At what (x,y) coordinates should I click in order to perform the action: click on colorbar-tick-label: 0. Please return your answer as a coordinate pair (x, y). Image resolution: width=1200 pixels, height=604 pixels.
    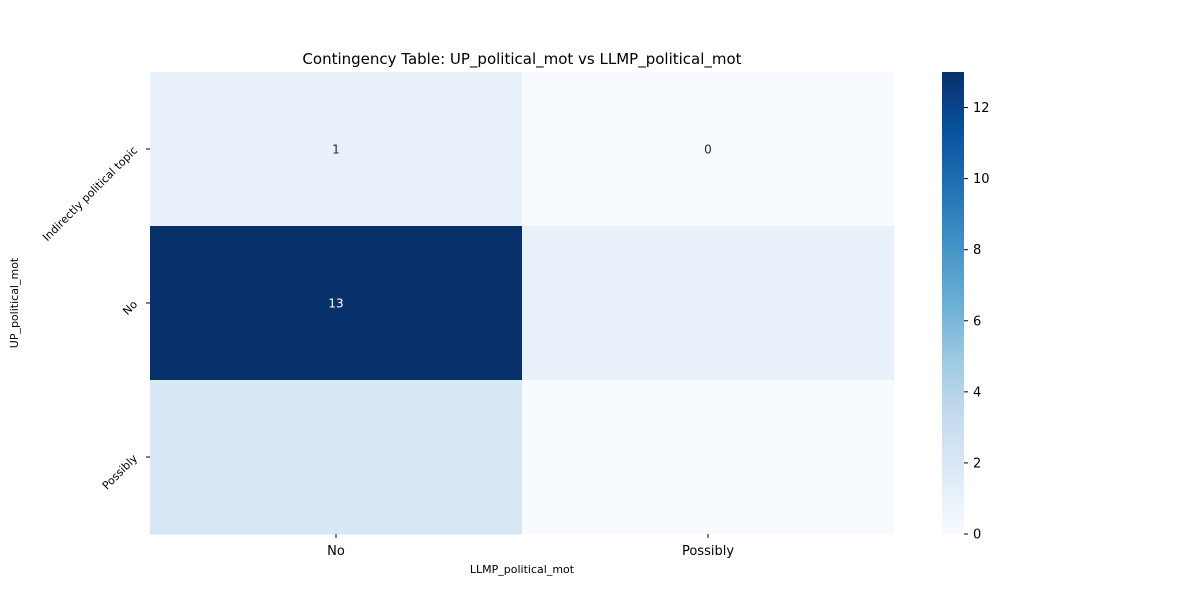
    Looking at the image, I should click on (977, 535).